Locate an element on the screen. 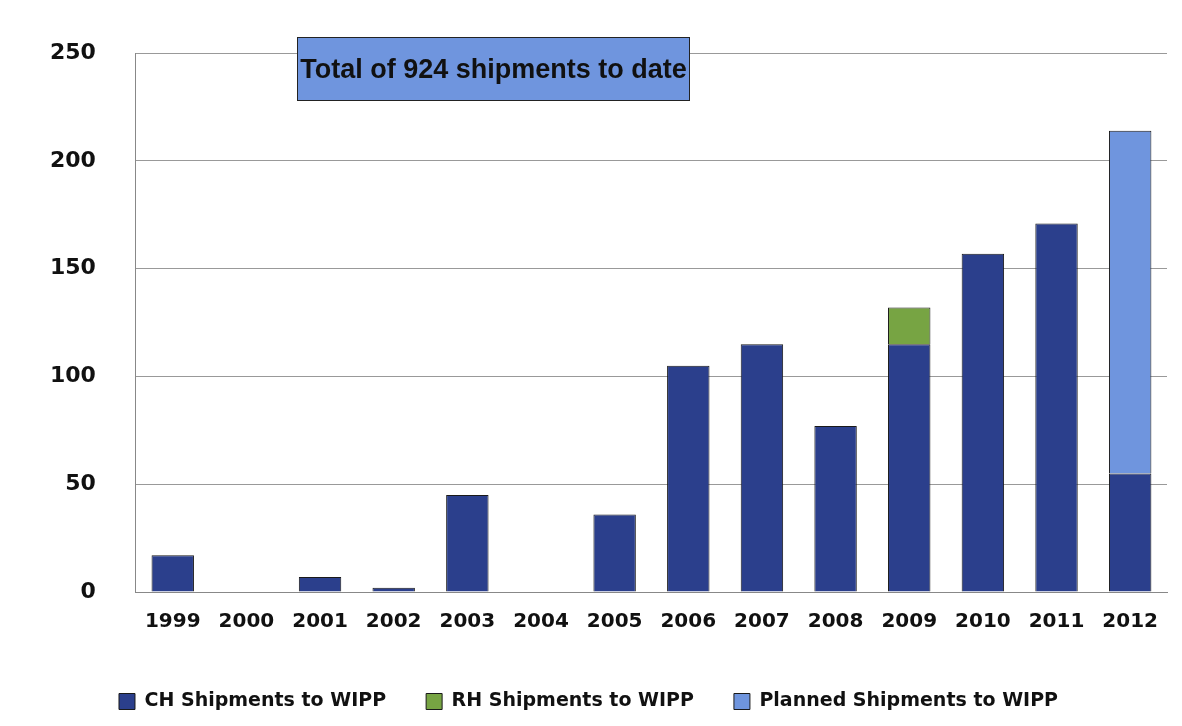  y-tick-label: 0 is located at coordinates (88, 590).